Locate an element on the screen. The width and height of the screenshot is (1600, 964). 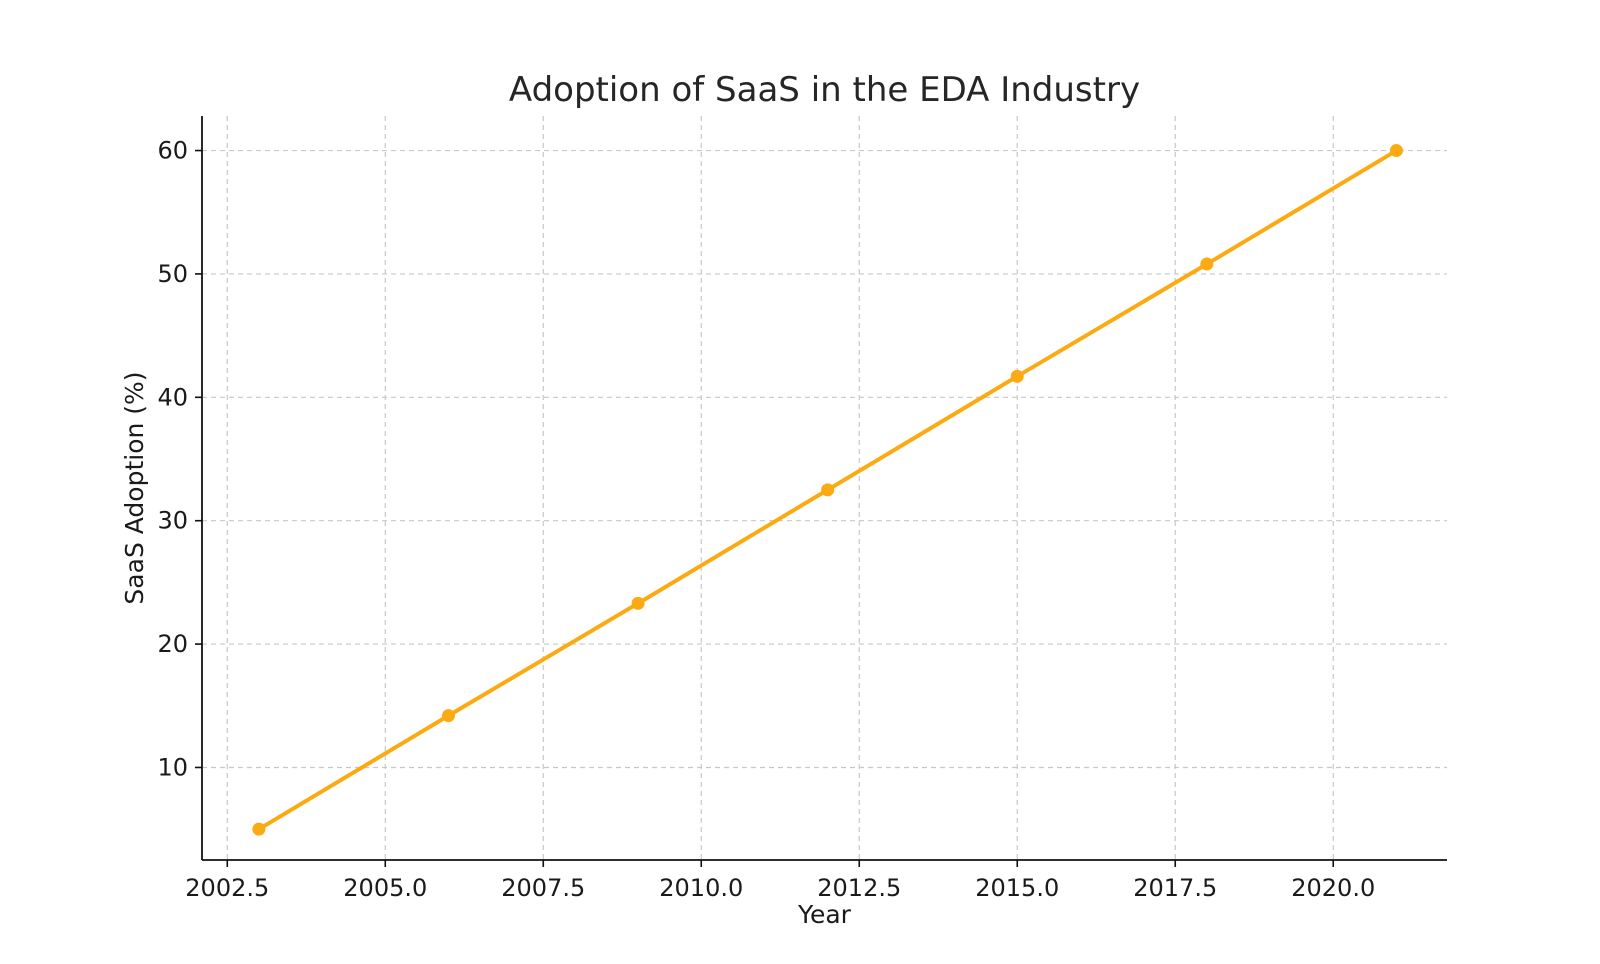
x-axis-label: Year is located at coordinates (824, 914).